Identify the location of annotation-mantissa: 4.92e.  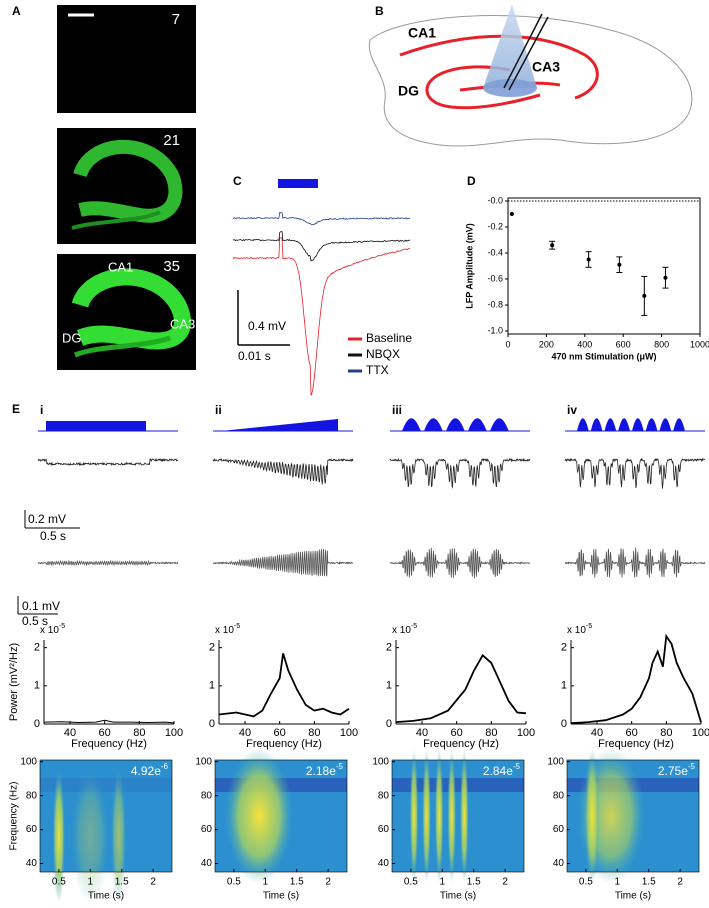
(146, 771).